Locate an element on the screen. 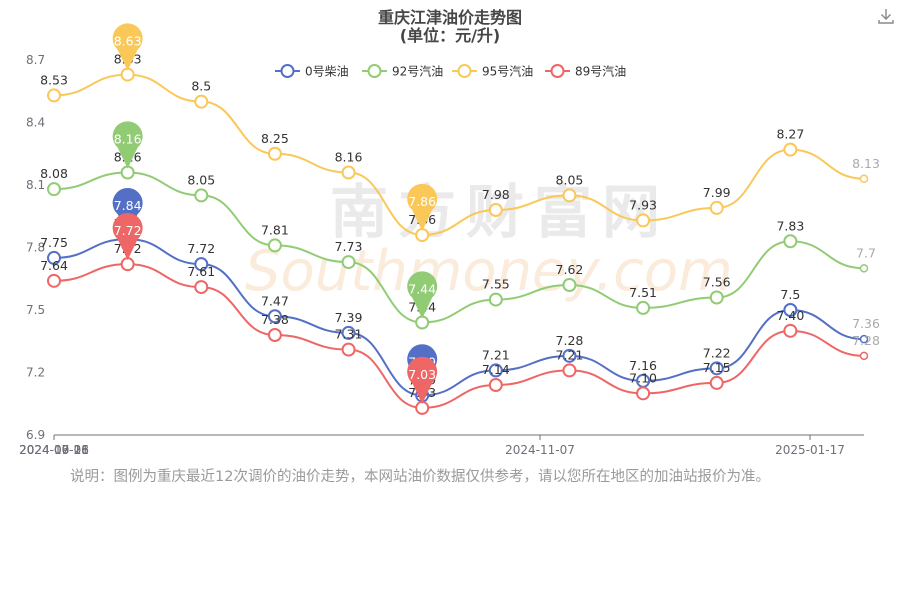 The image size is (900, 600). x-tick-label: 2024-10-11 is located at coordinates (54, 450).